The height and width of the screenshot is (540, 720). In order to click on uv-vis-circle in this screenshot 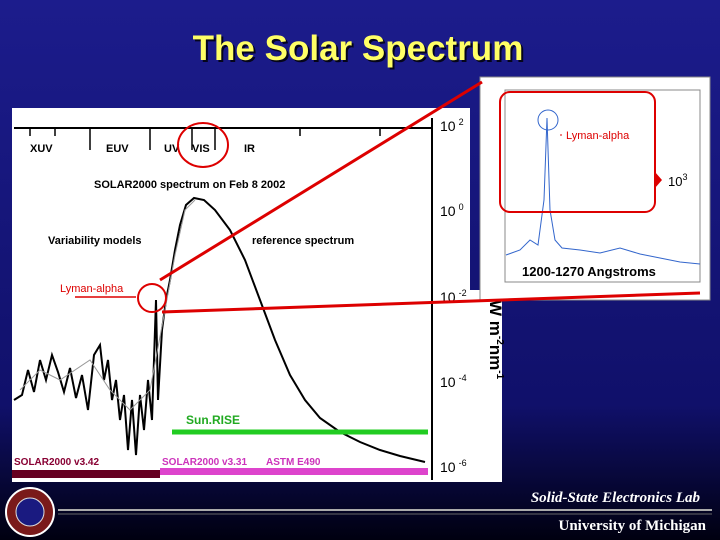, I will do `click(203, 145)`.